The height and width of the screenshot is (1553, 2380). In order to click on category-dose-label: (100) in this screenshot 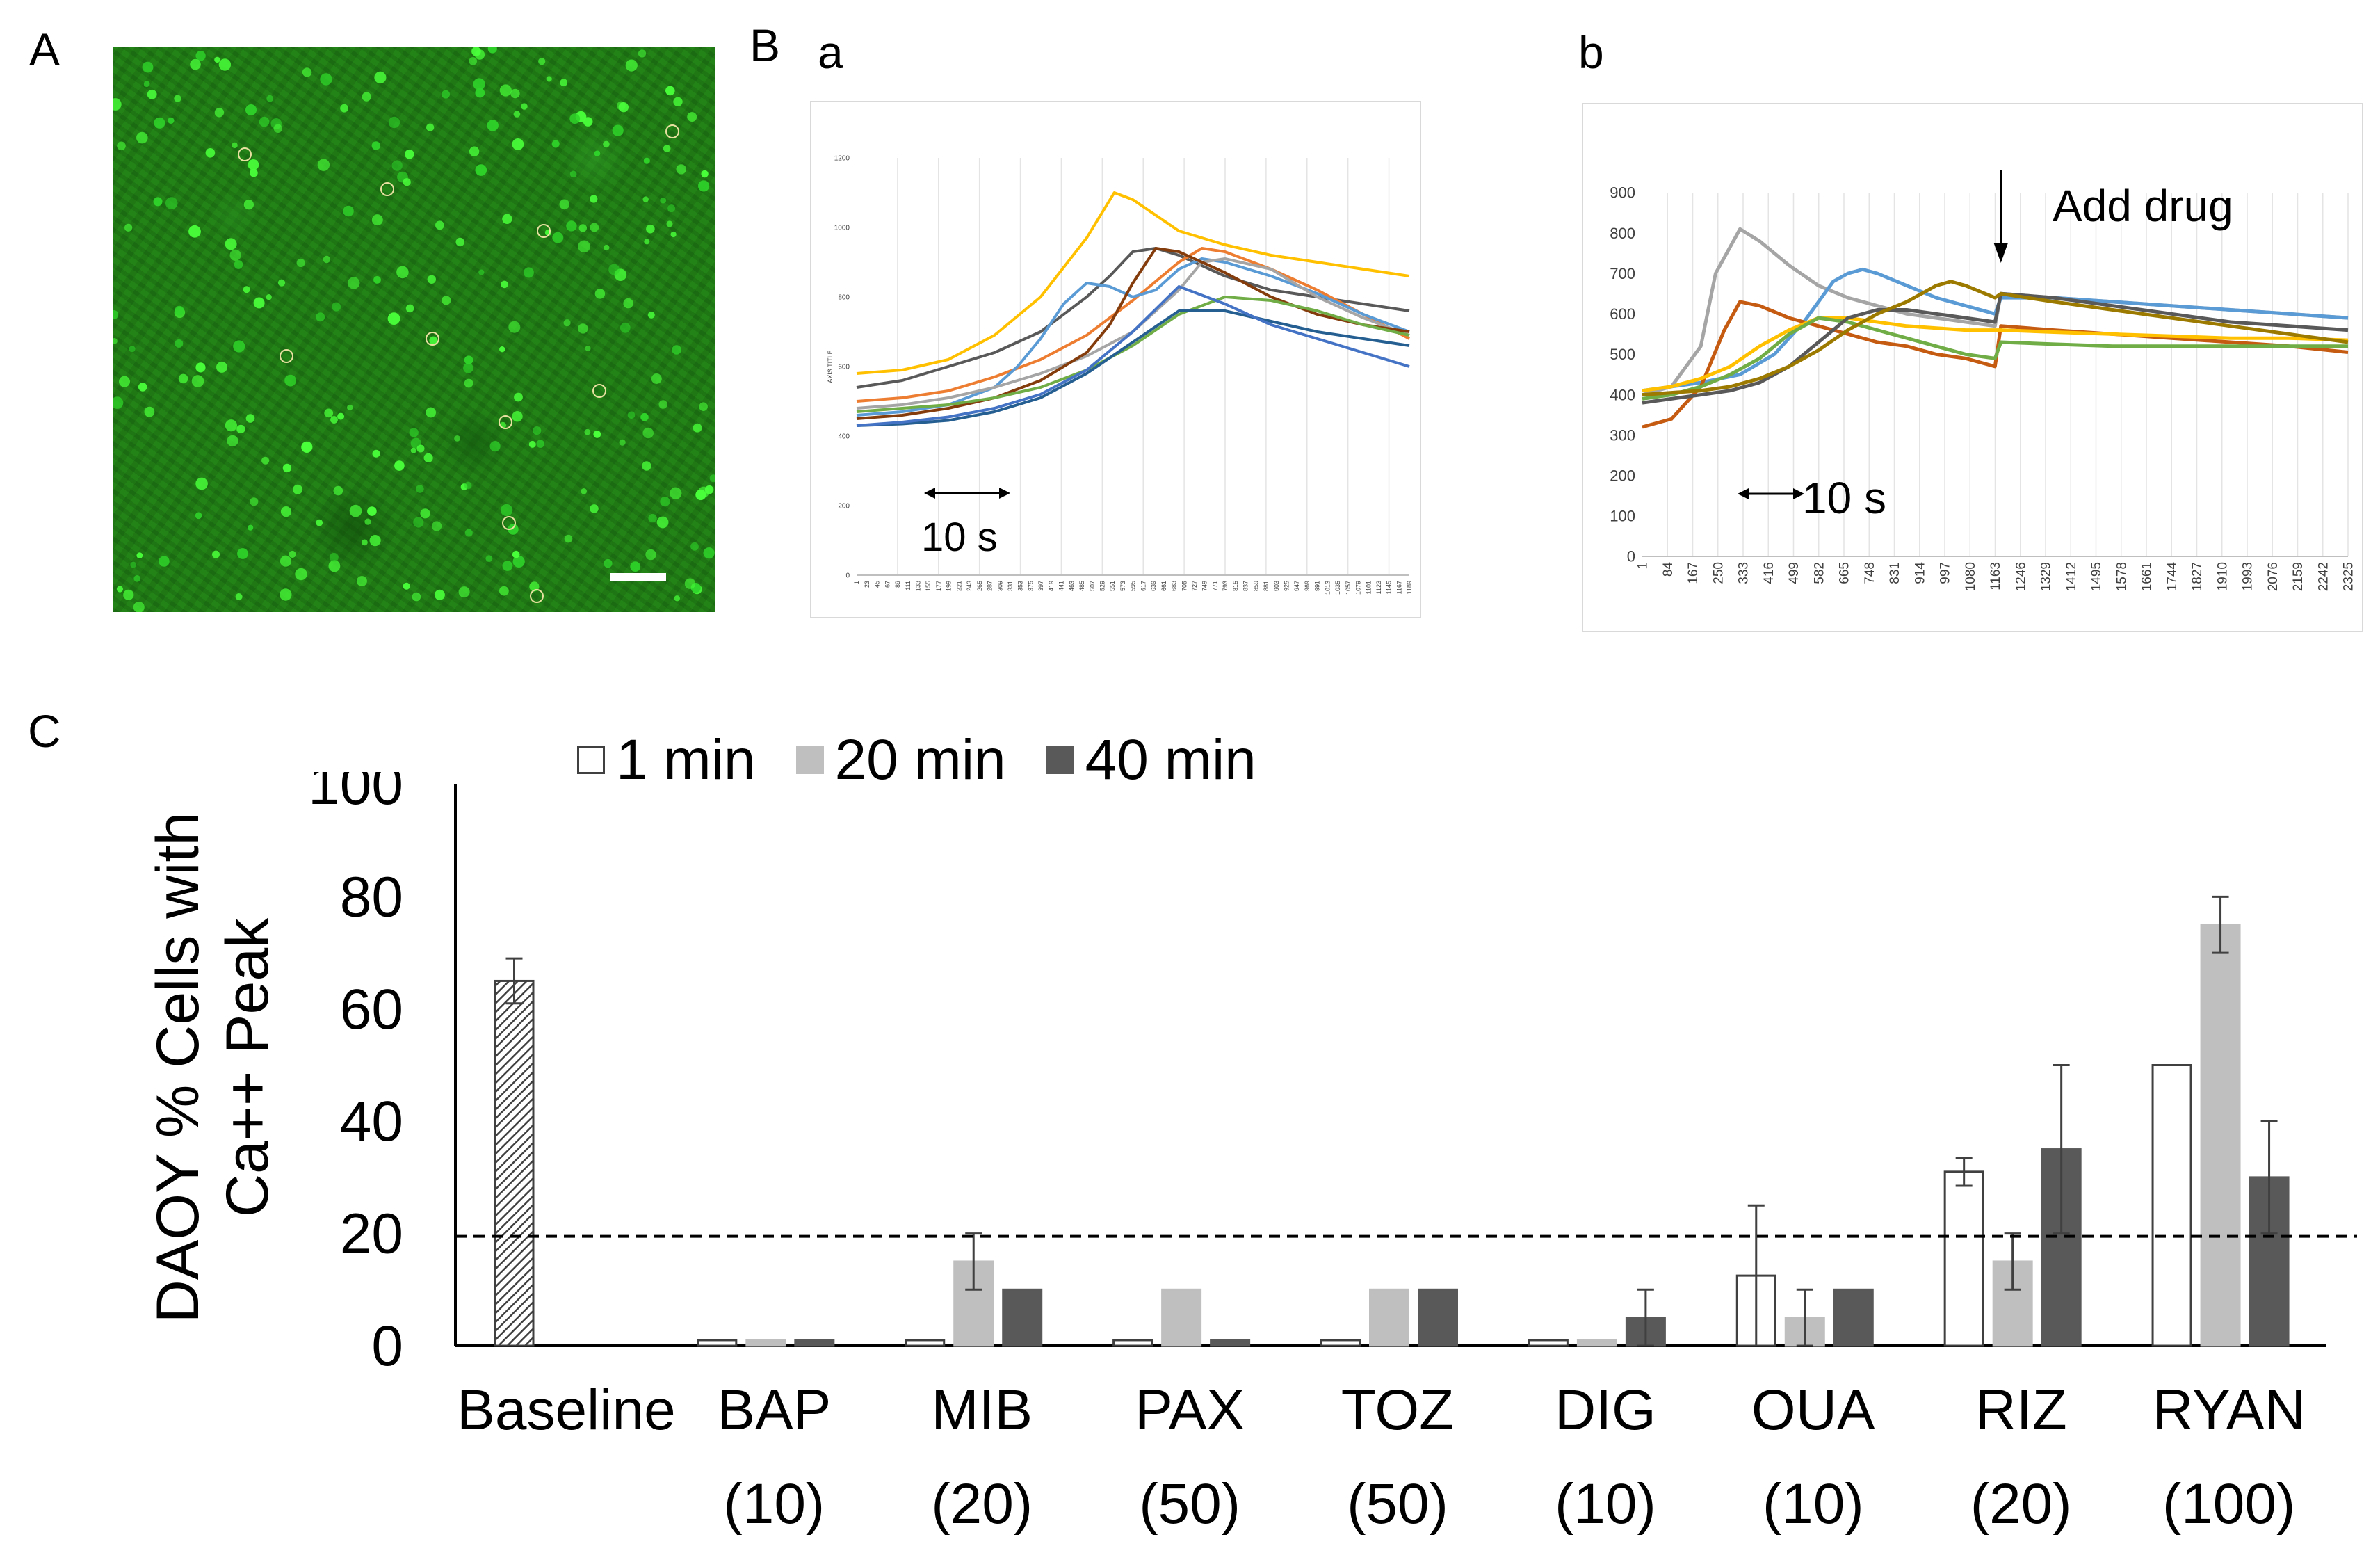, I will do `click(2228, 1504)`.